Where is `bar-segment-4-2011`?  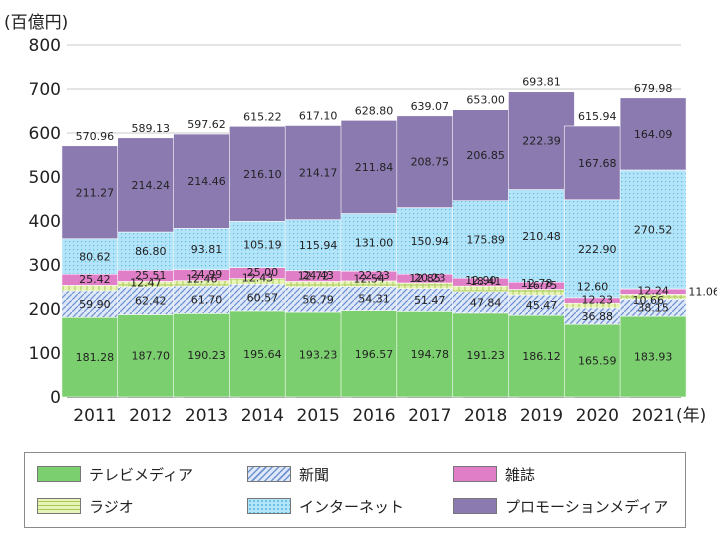 bar-segment-4-2011 is located at coordinates (95, 256).